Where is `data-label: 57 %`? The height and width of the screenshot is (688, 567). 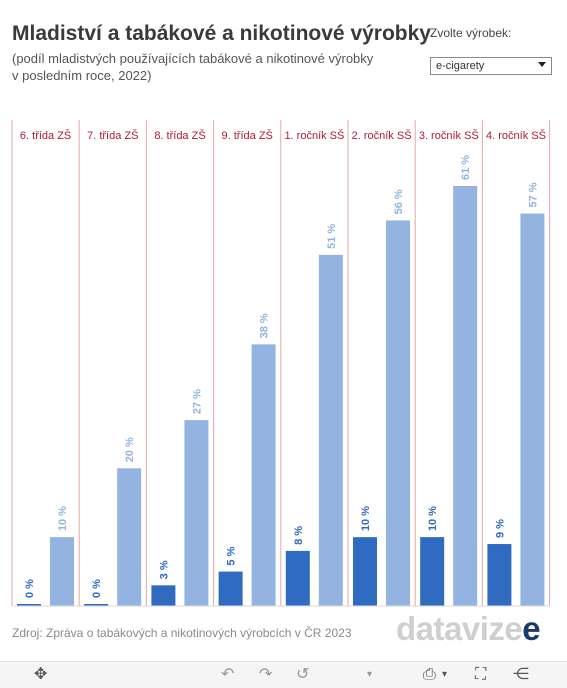 data-label: 57 % is located at coordinates (533, 194).